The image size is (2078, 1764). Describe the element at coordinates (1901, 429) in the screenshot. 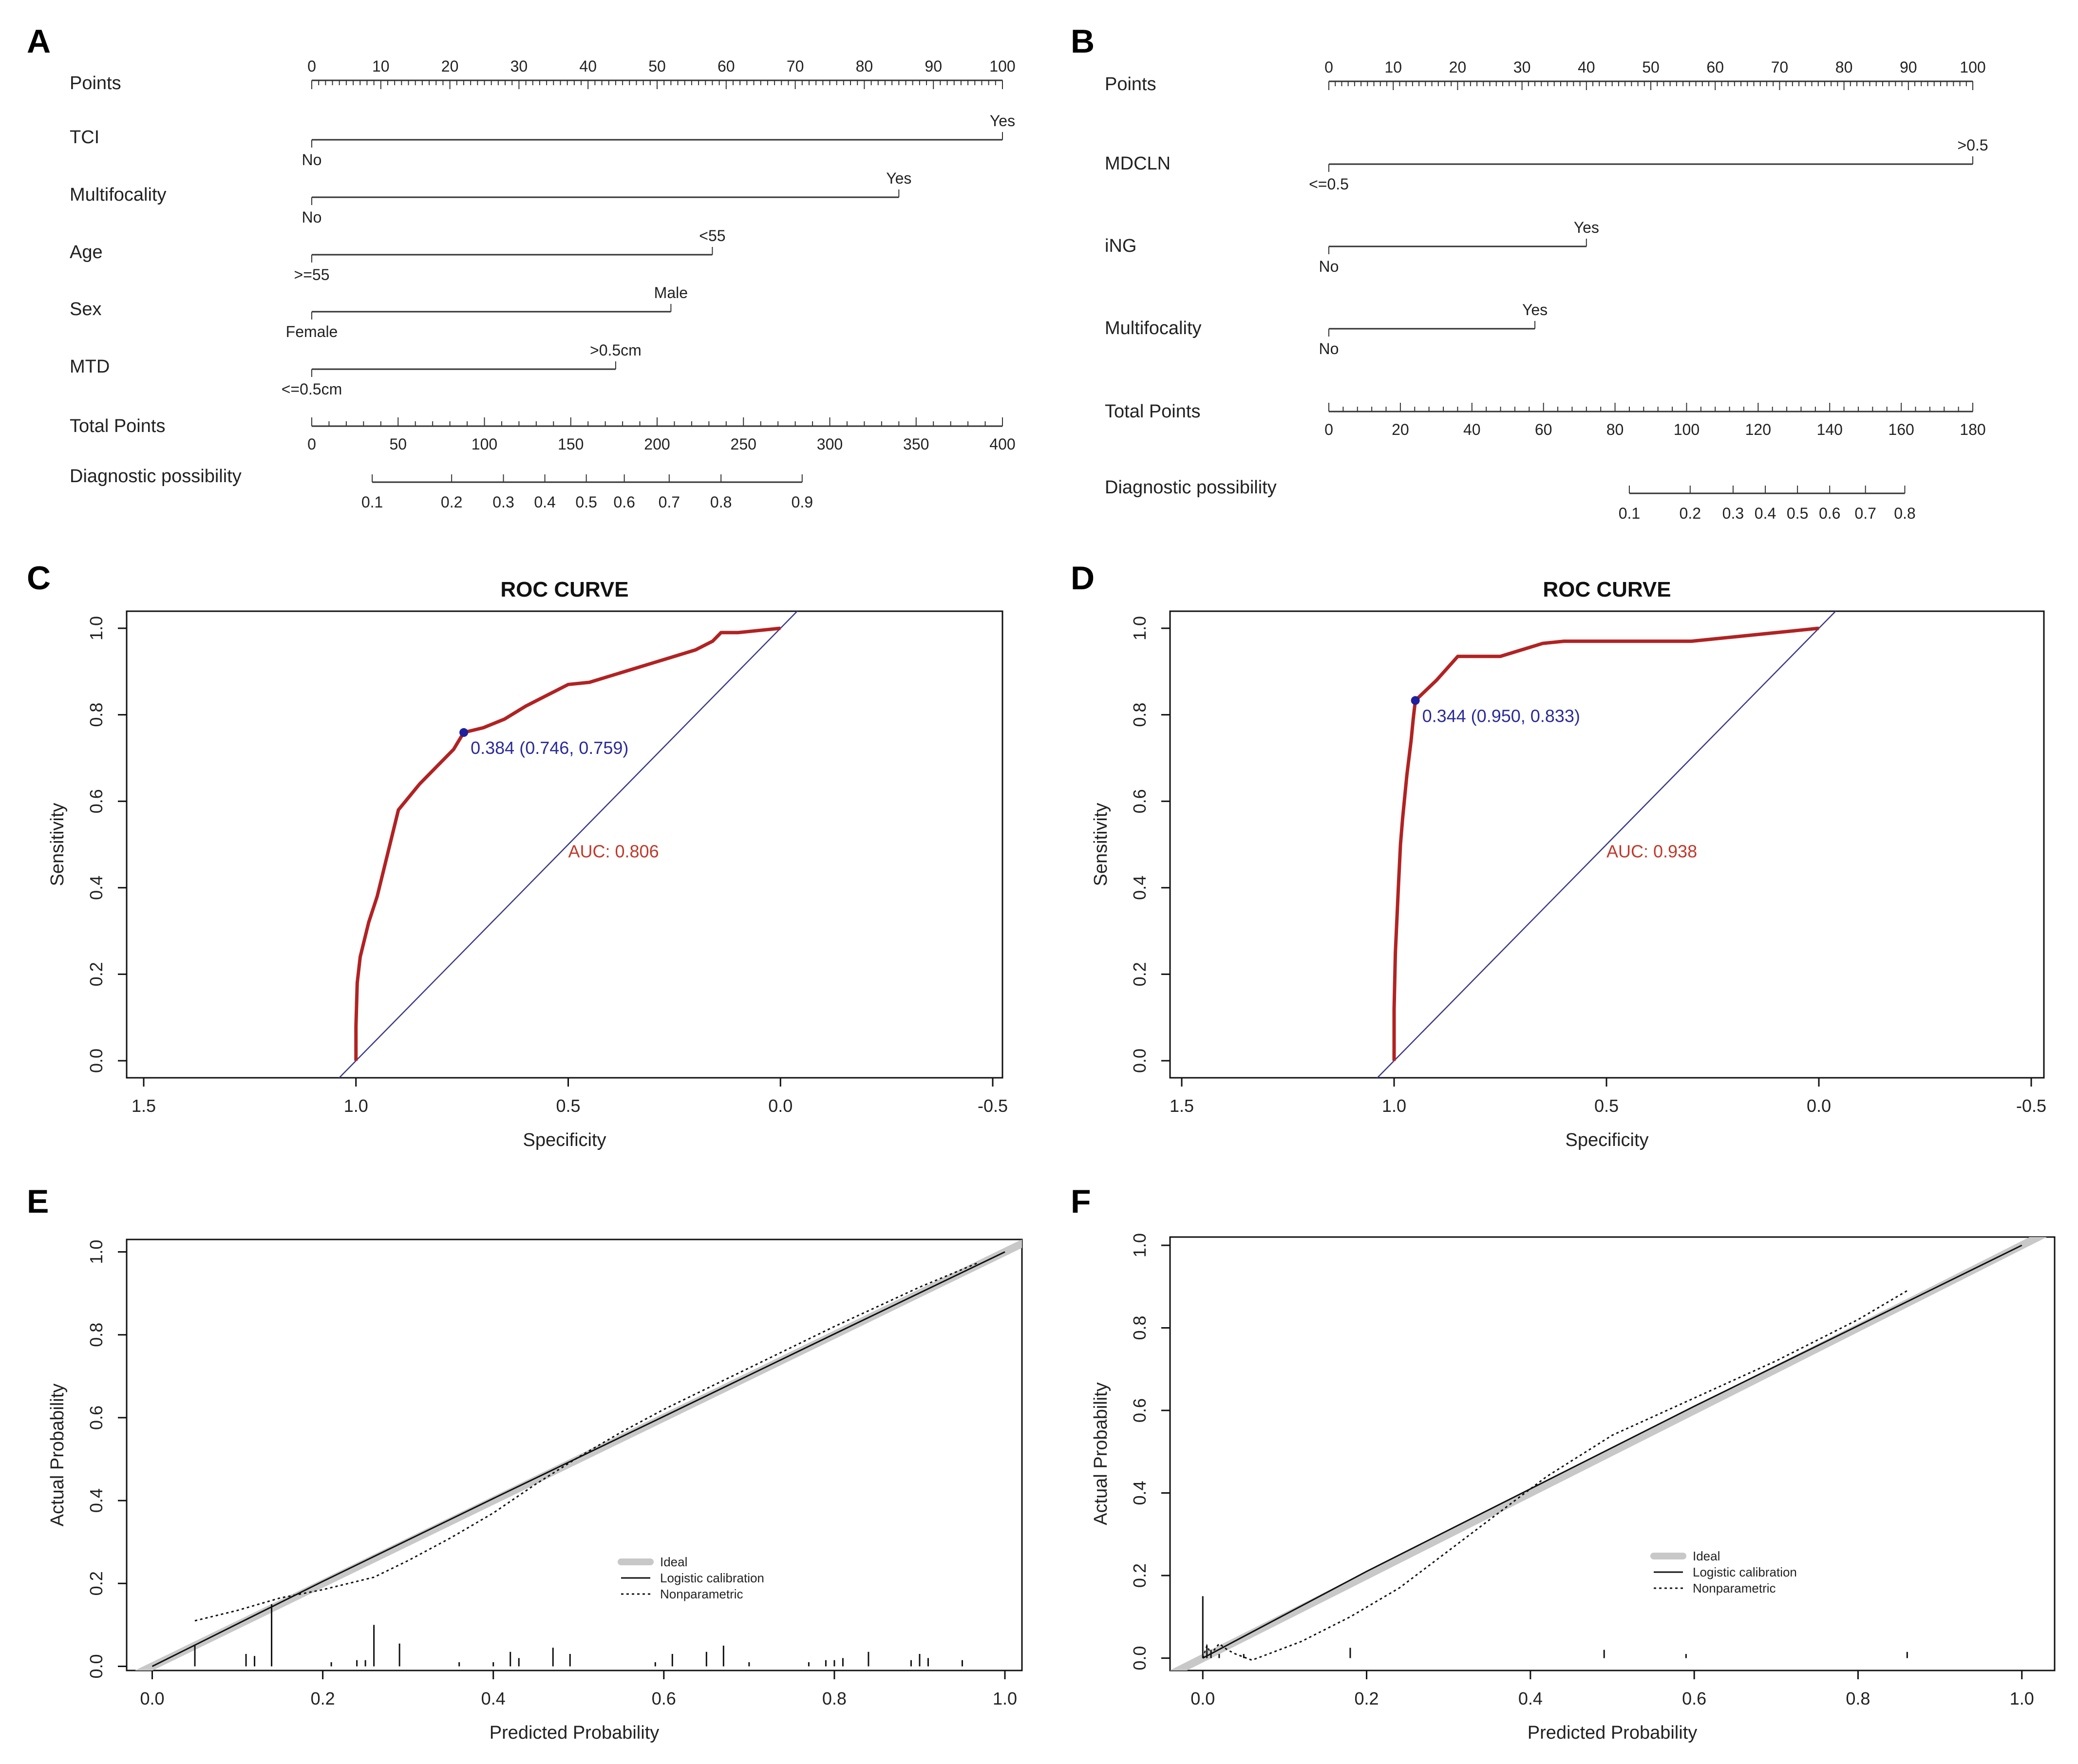

I see `total-tick-label: 160` at that location.